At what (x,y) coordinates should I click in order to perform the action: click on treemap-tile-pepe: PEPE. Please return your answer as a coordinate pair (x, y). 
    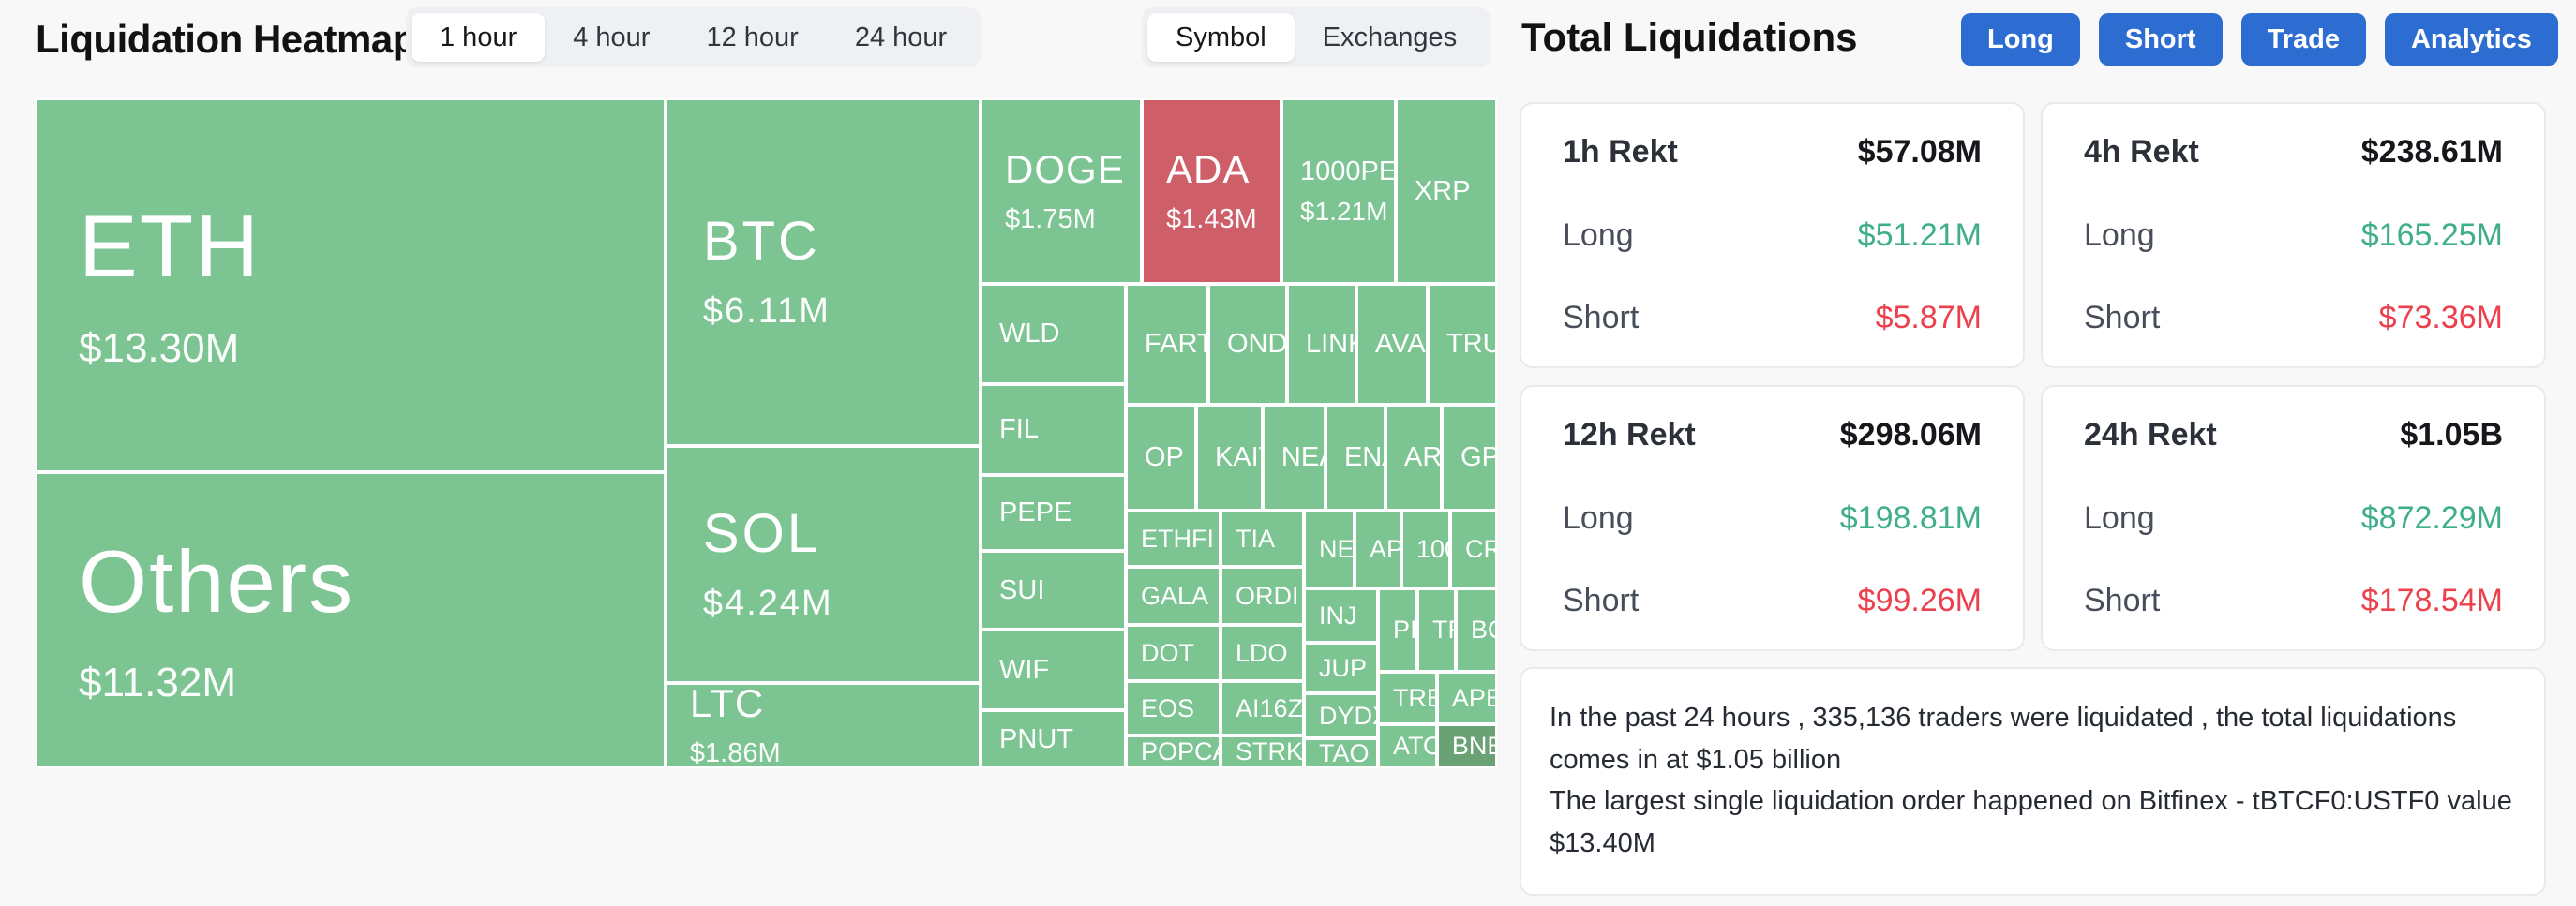
    Looking at the image, I should click on (1054, 512).